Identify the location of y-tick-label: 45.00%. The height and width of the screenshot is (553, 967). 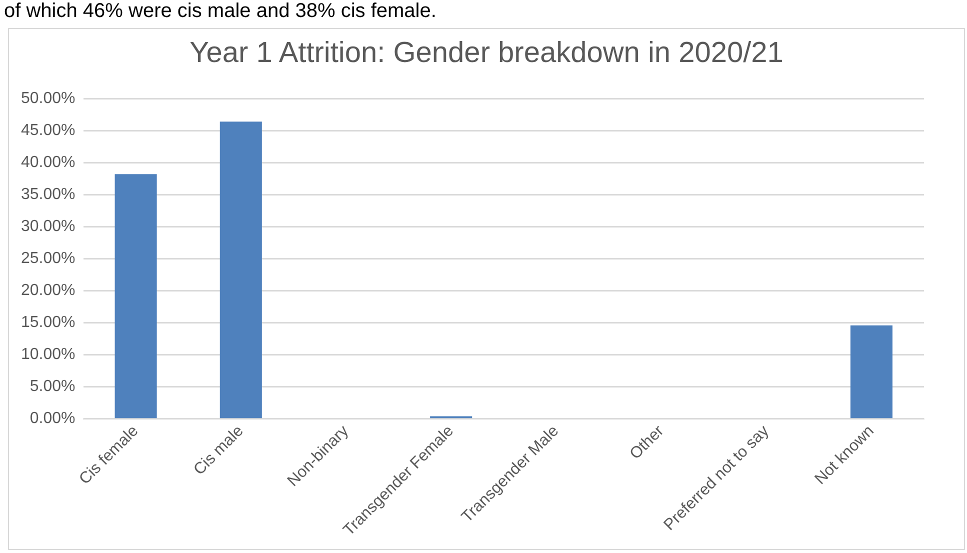
(48, 131).